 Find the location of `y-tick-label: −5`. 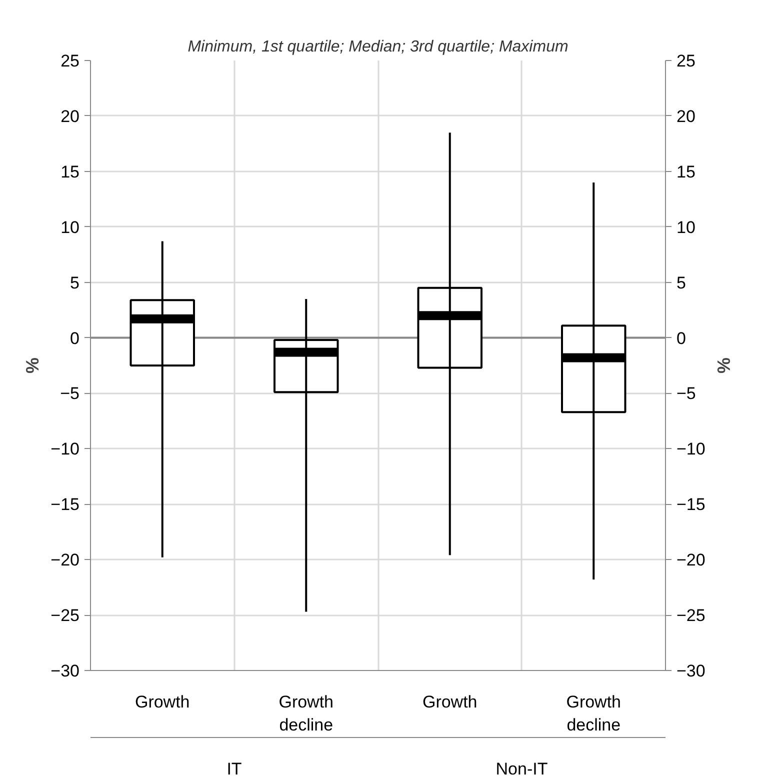

y-tick-label: −5 is located at coordinates (70, 394).